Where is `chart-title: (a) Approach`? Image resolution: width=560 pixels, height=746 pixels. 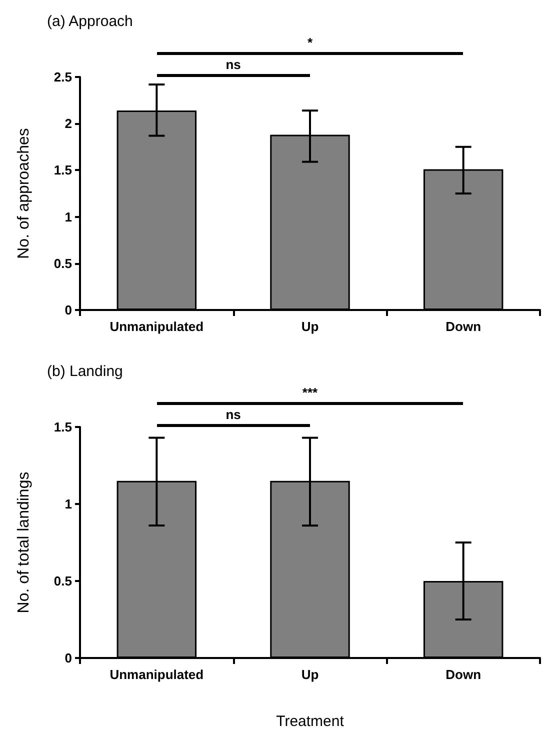
chart-title: (a) Approach is located at coordinates (90, 21).